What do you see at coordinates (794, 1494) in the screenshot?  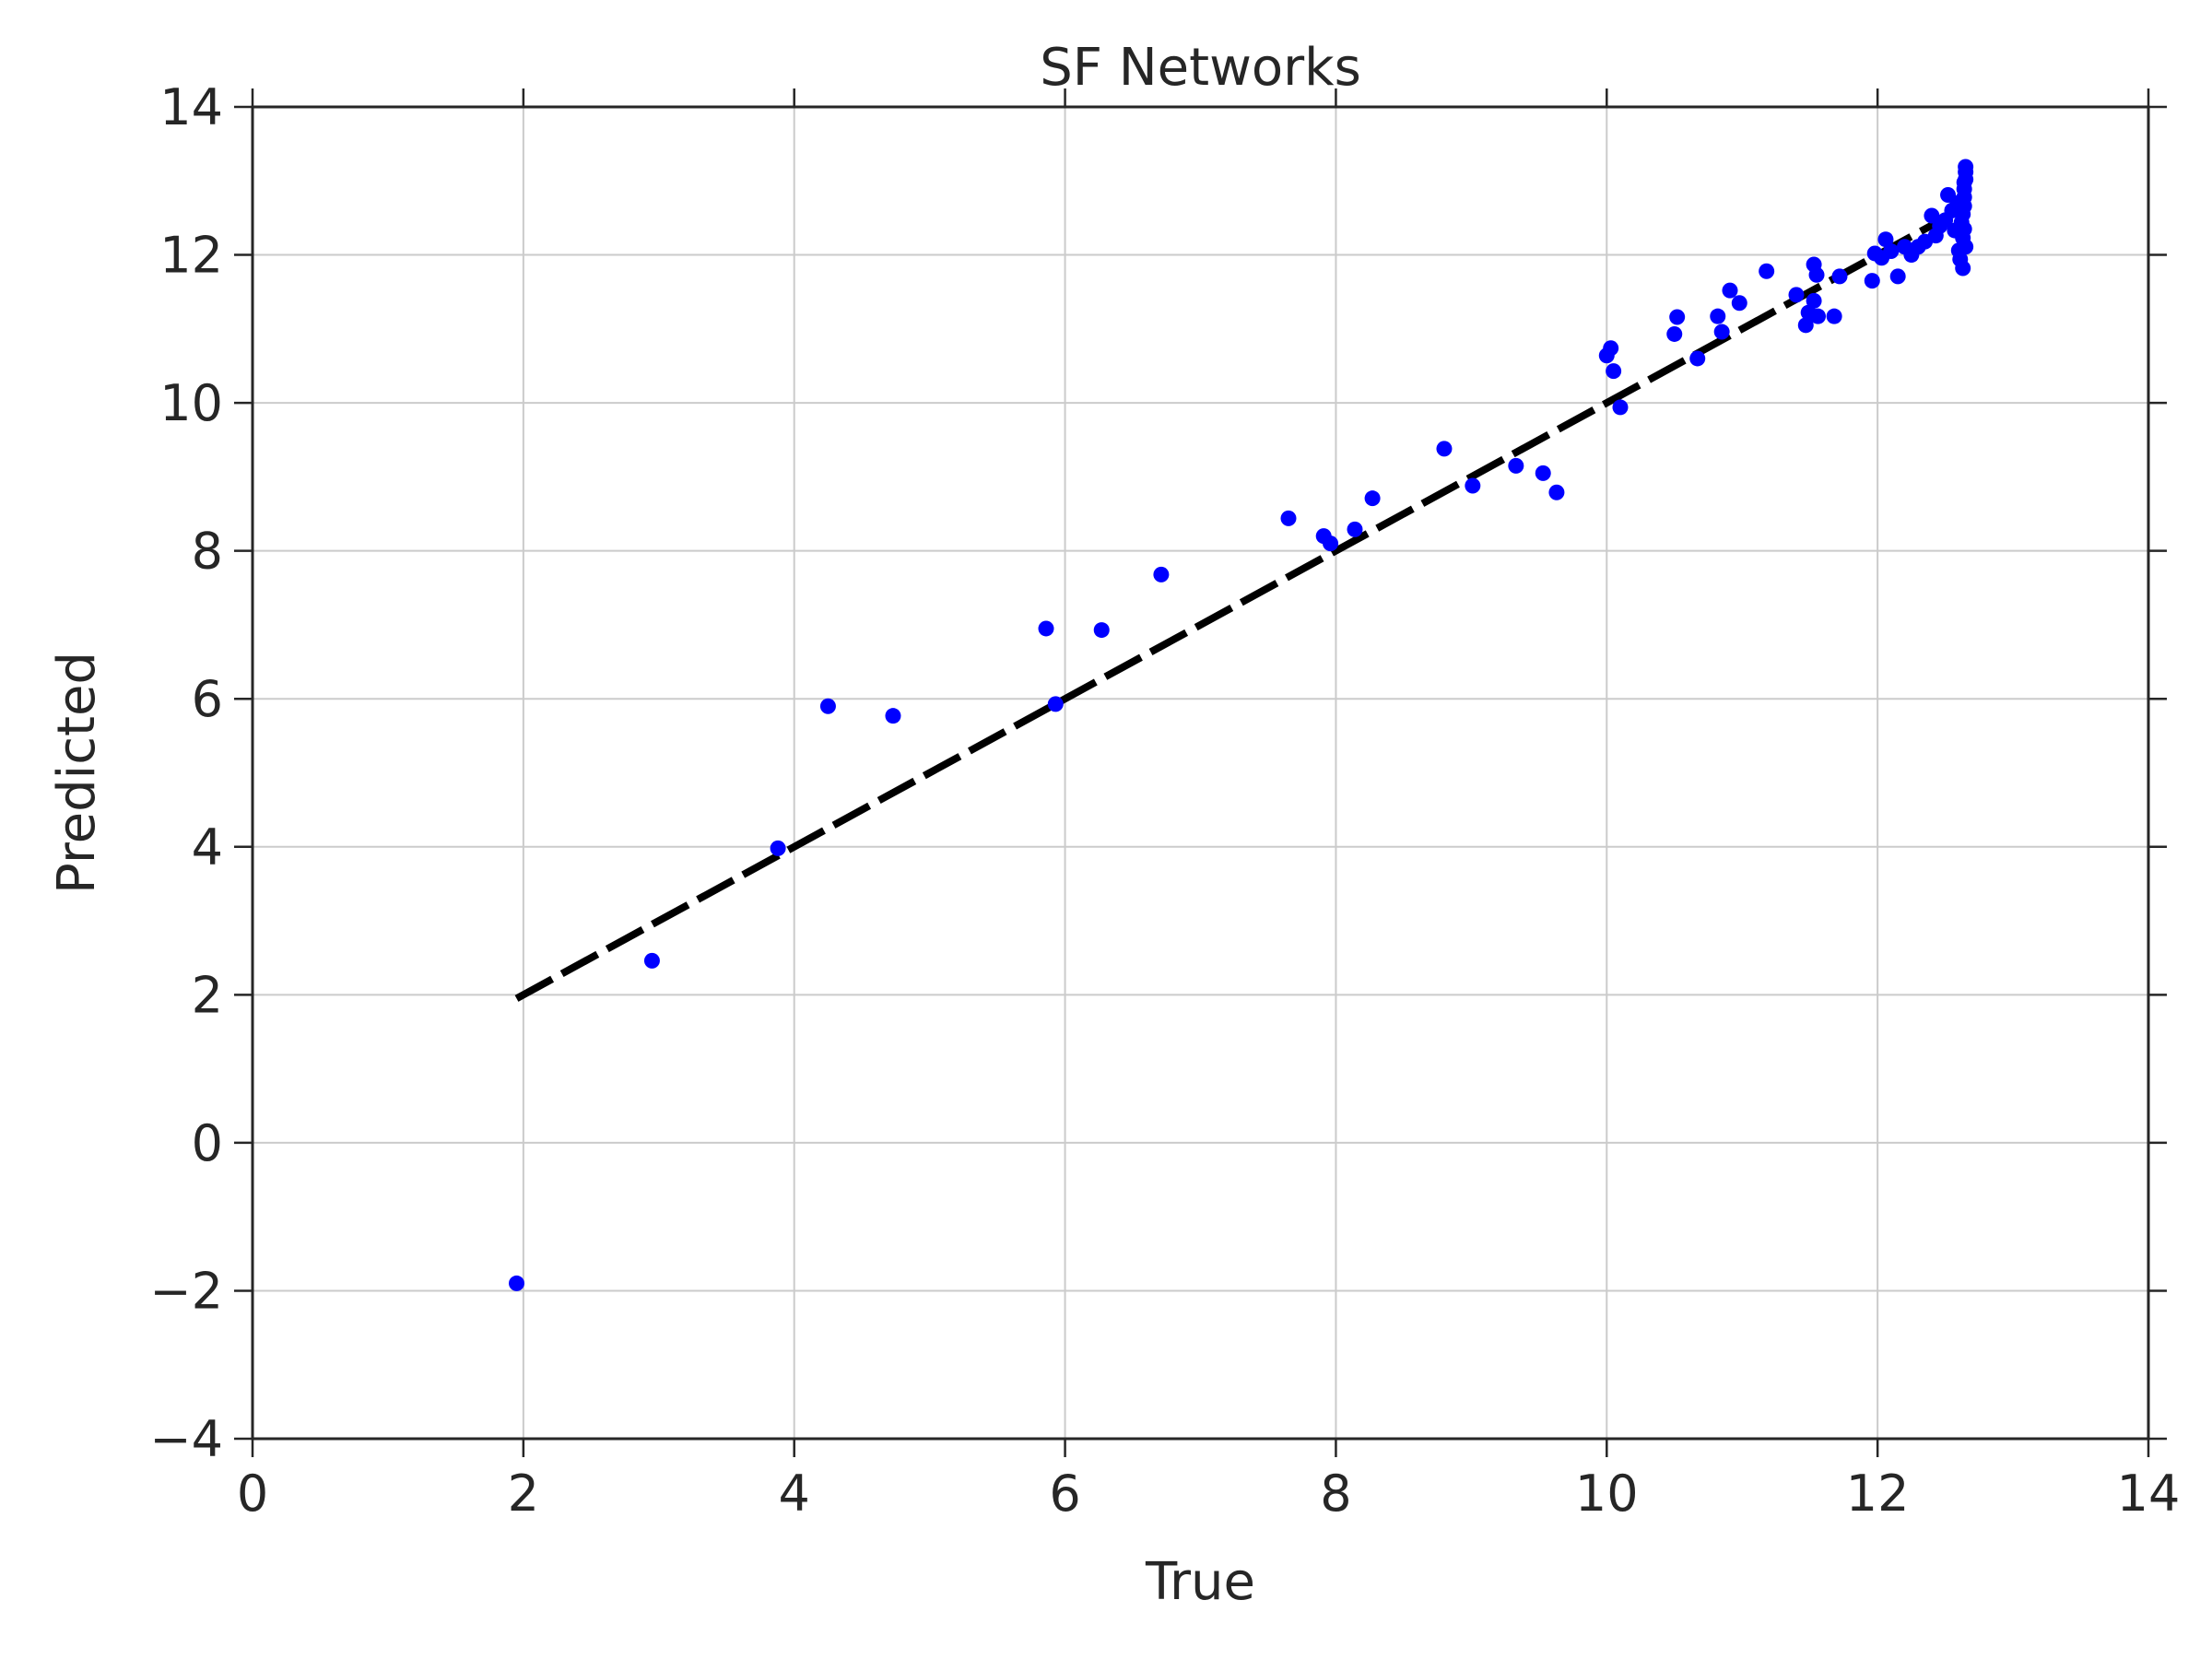 I see `x-tick-label: 4` at bounding box center [794, 1494].